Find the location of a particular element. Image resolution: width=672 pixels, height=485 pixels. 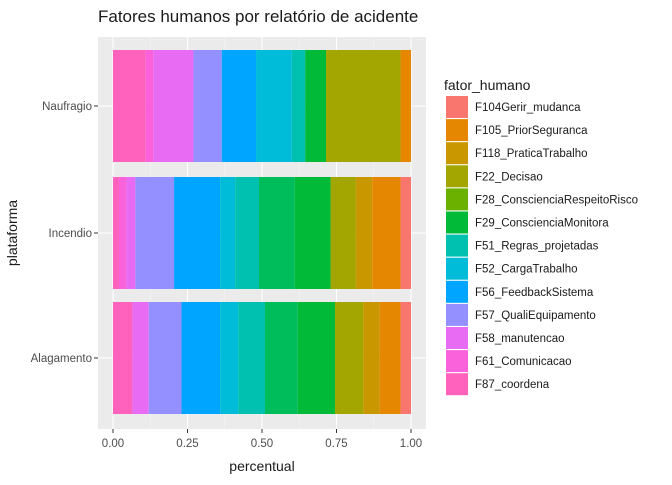

legend-label: F105_PriorSeguranca is located at coordinates (531, 131).